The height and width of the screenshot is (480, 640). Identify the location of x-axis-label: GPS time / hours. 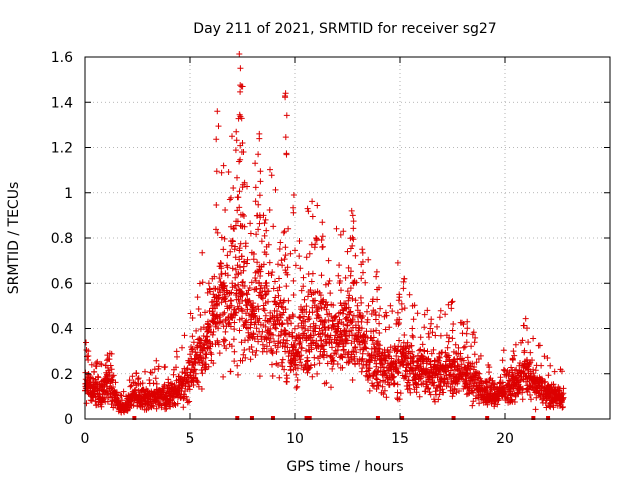
(344, 467).